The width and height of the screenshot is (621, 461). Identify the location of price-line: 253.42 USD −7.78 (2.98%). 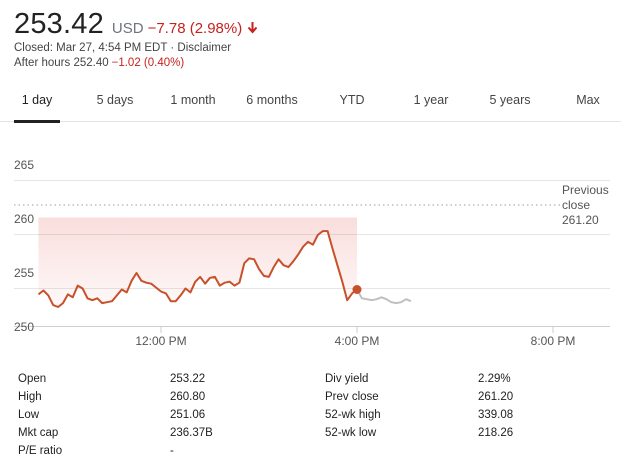
(136, 24).